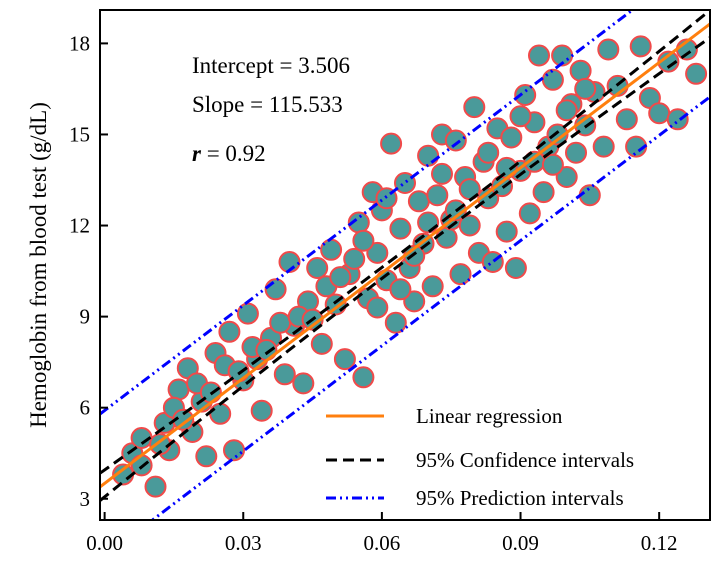 This screenshot has height=579, width=719. I want to click on r-value: = 0.92, so click(233, 153).